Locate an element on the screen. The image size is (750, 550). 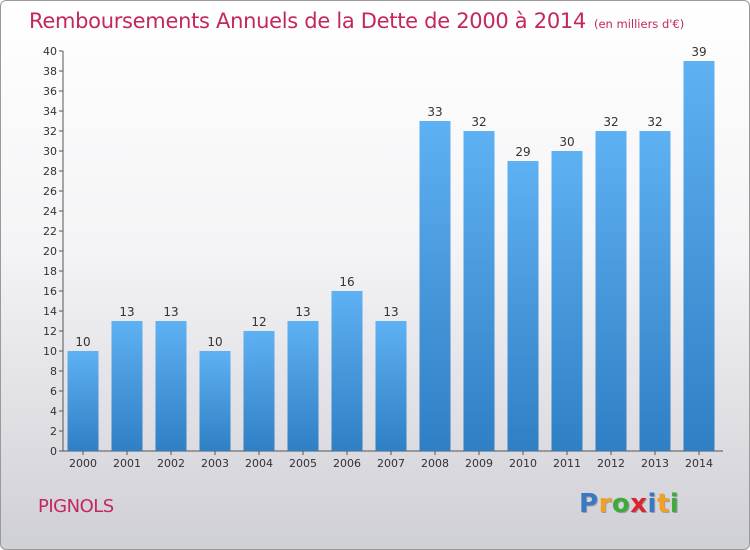
bar-2009 is located at coordinates (479, 291).